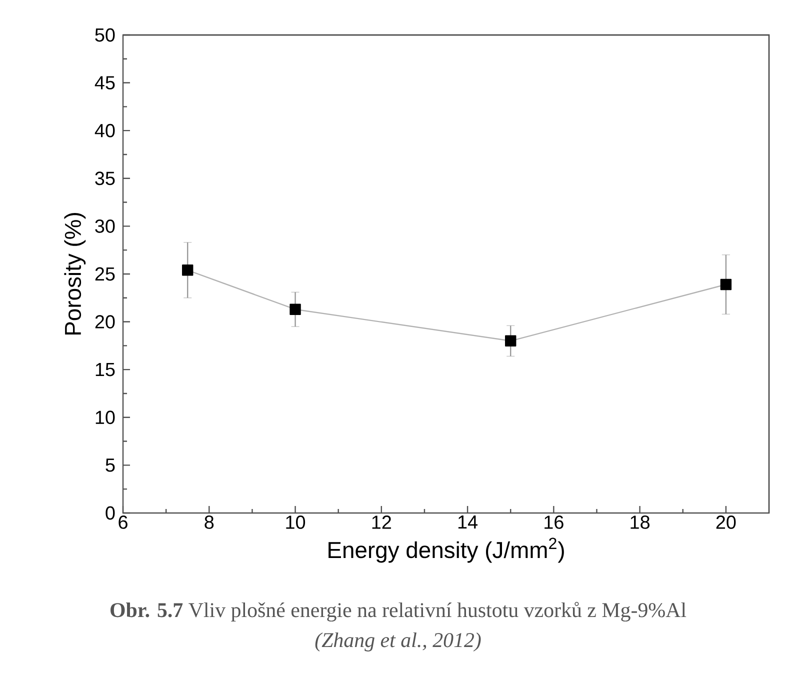 The height and width of the screenshot is (679, 787). What do you see at coordinates (105, 369) in the screenshot?
I see `y-tick-label: 15` at bounding box center [105, 369].